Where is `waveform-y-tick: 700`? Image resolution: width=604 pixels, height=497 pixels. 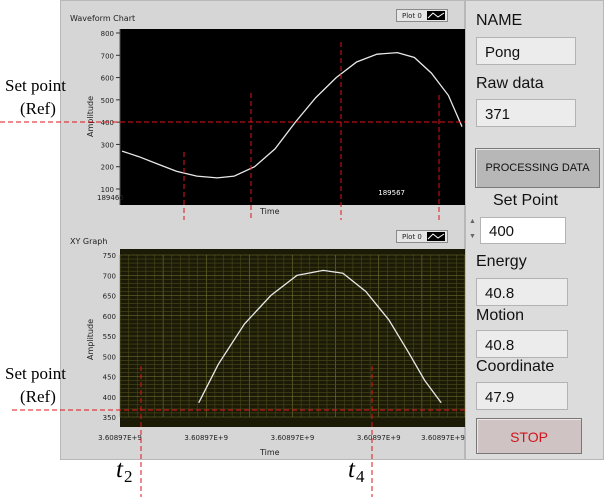
waveform-y-tick: 700 is located at coordinates (107, 56).